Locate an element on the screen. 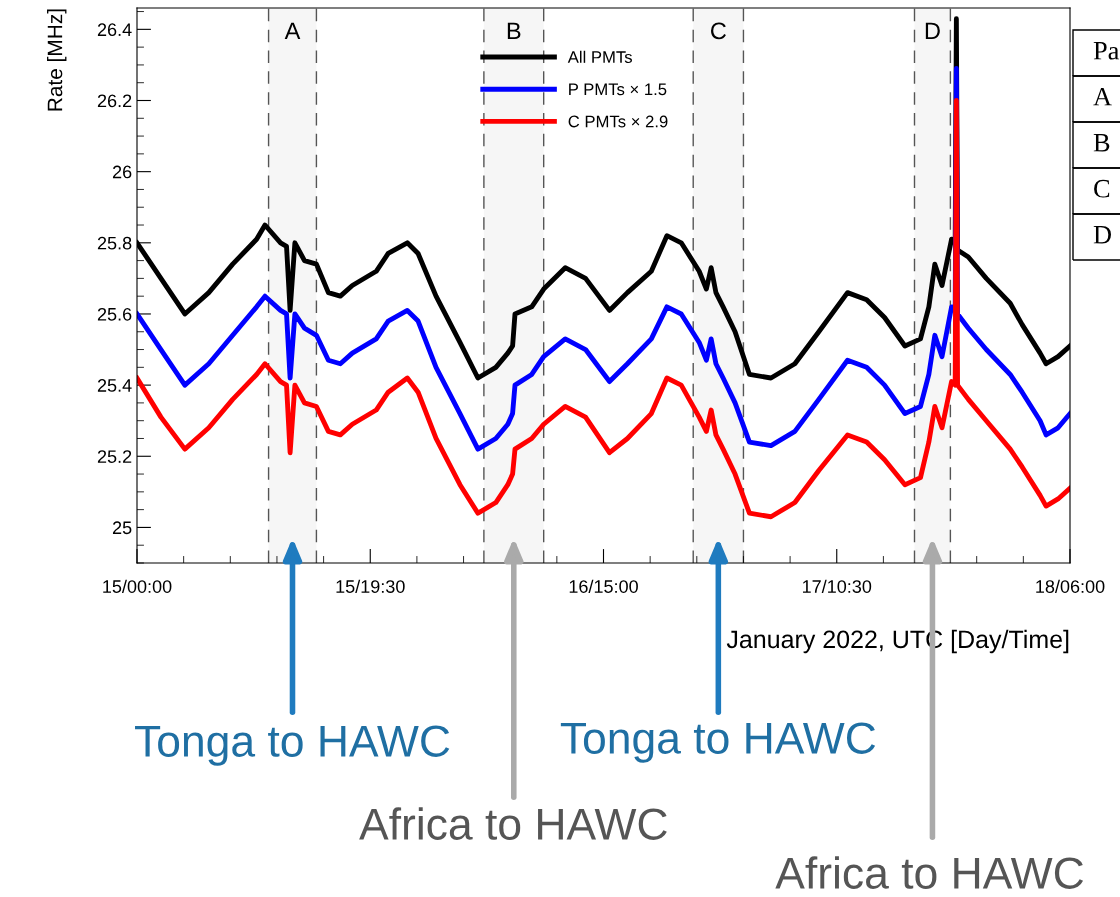 Image resolution: width=1120 pixels, height=897 pixels. y-tick-label: 25.8 is located at coordinates (114, 243).